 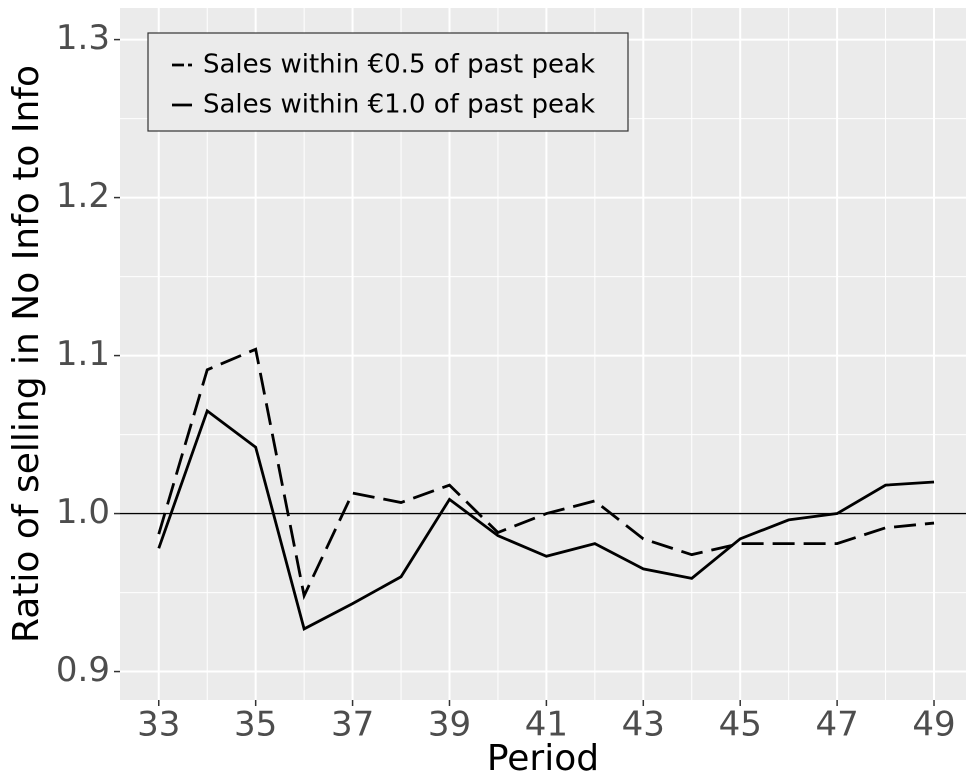 I want to click on x-tick-label: 37, so click(x=352, y=725).